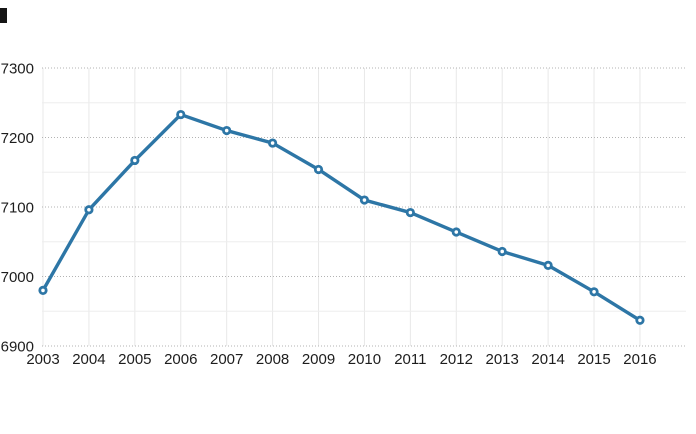 This screenshot has height=434, width=696. What do you see at coordinates (364, 359) in the screenshot?
I see `x-axis-tick-label: 2010` at bounding box center [364, 359].